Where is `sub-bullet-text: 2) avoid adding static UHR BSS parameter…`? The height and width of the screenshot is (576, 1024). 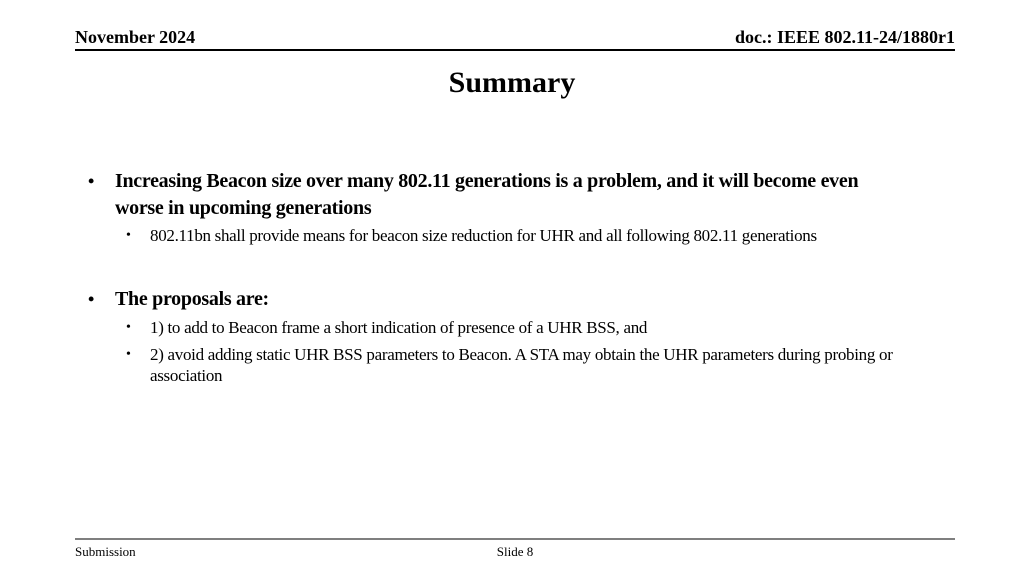 sub-bullet-text: 2) avoid adding static UHR BSS parameter… is located at coordinates (521, 365).